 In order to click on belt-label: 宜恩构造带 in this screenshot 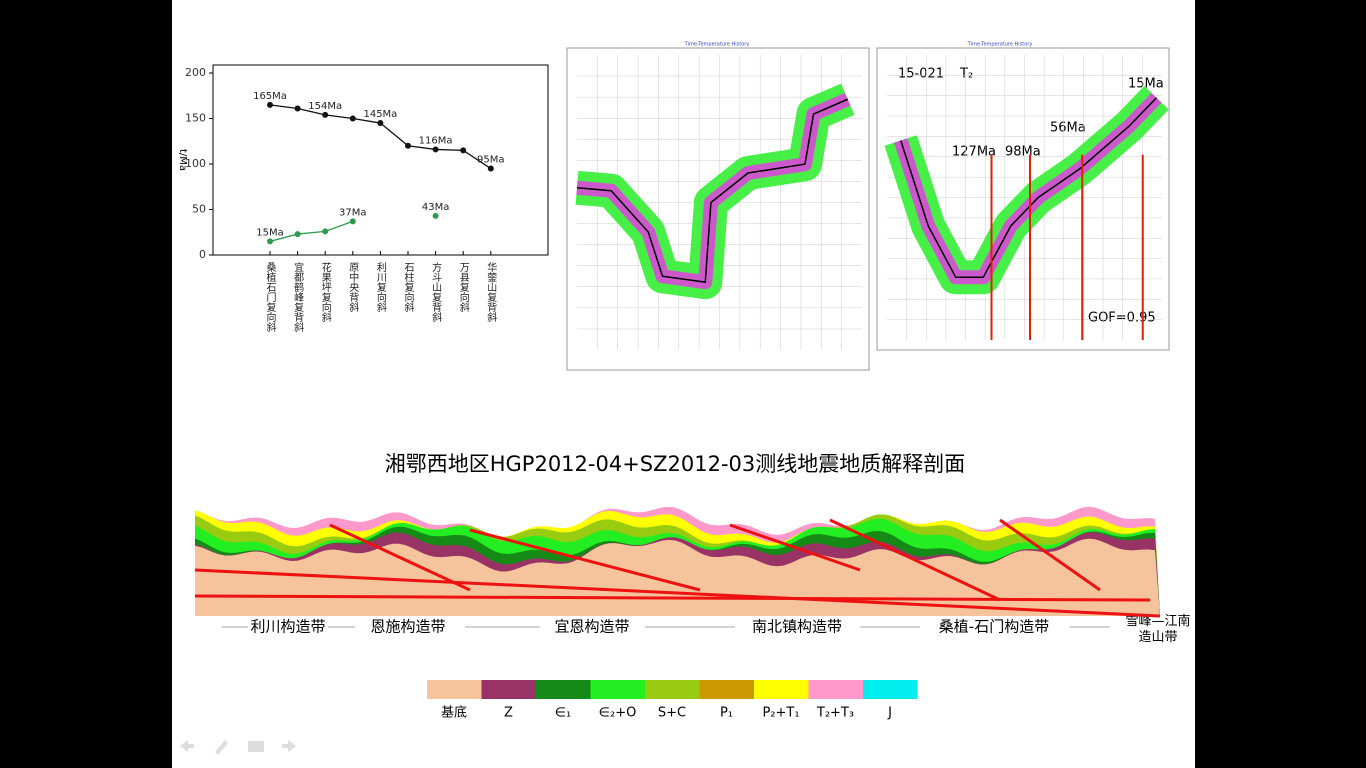, I will do `click(591, 627)`.